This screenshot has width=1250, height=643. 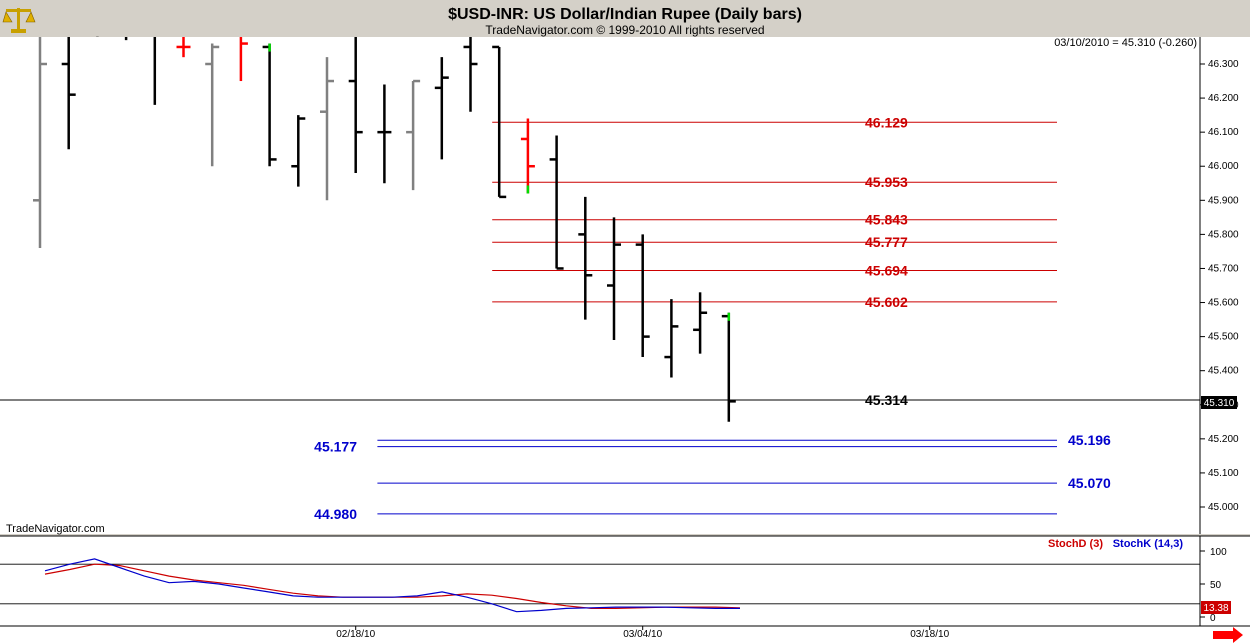 I want to click on last-price-tag, so click(x=1219, y=402).